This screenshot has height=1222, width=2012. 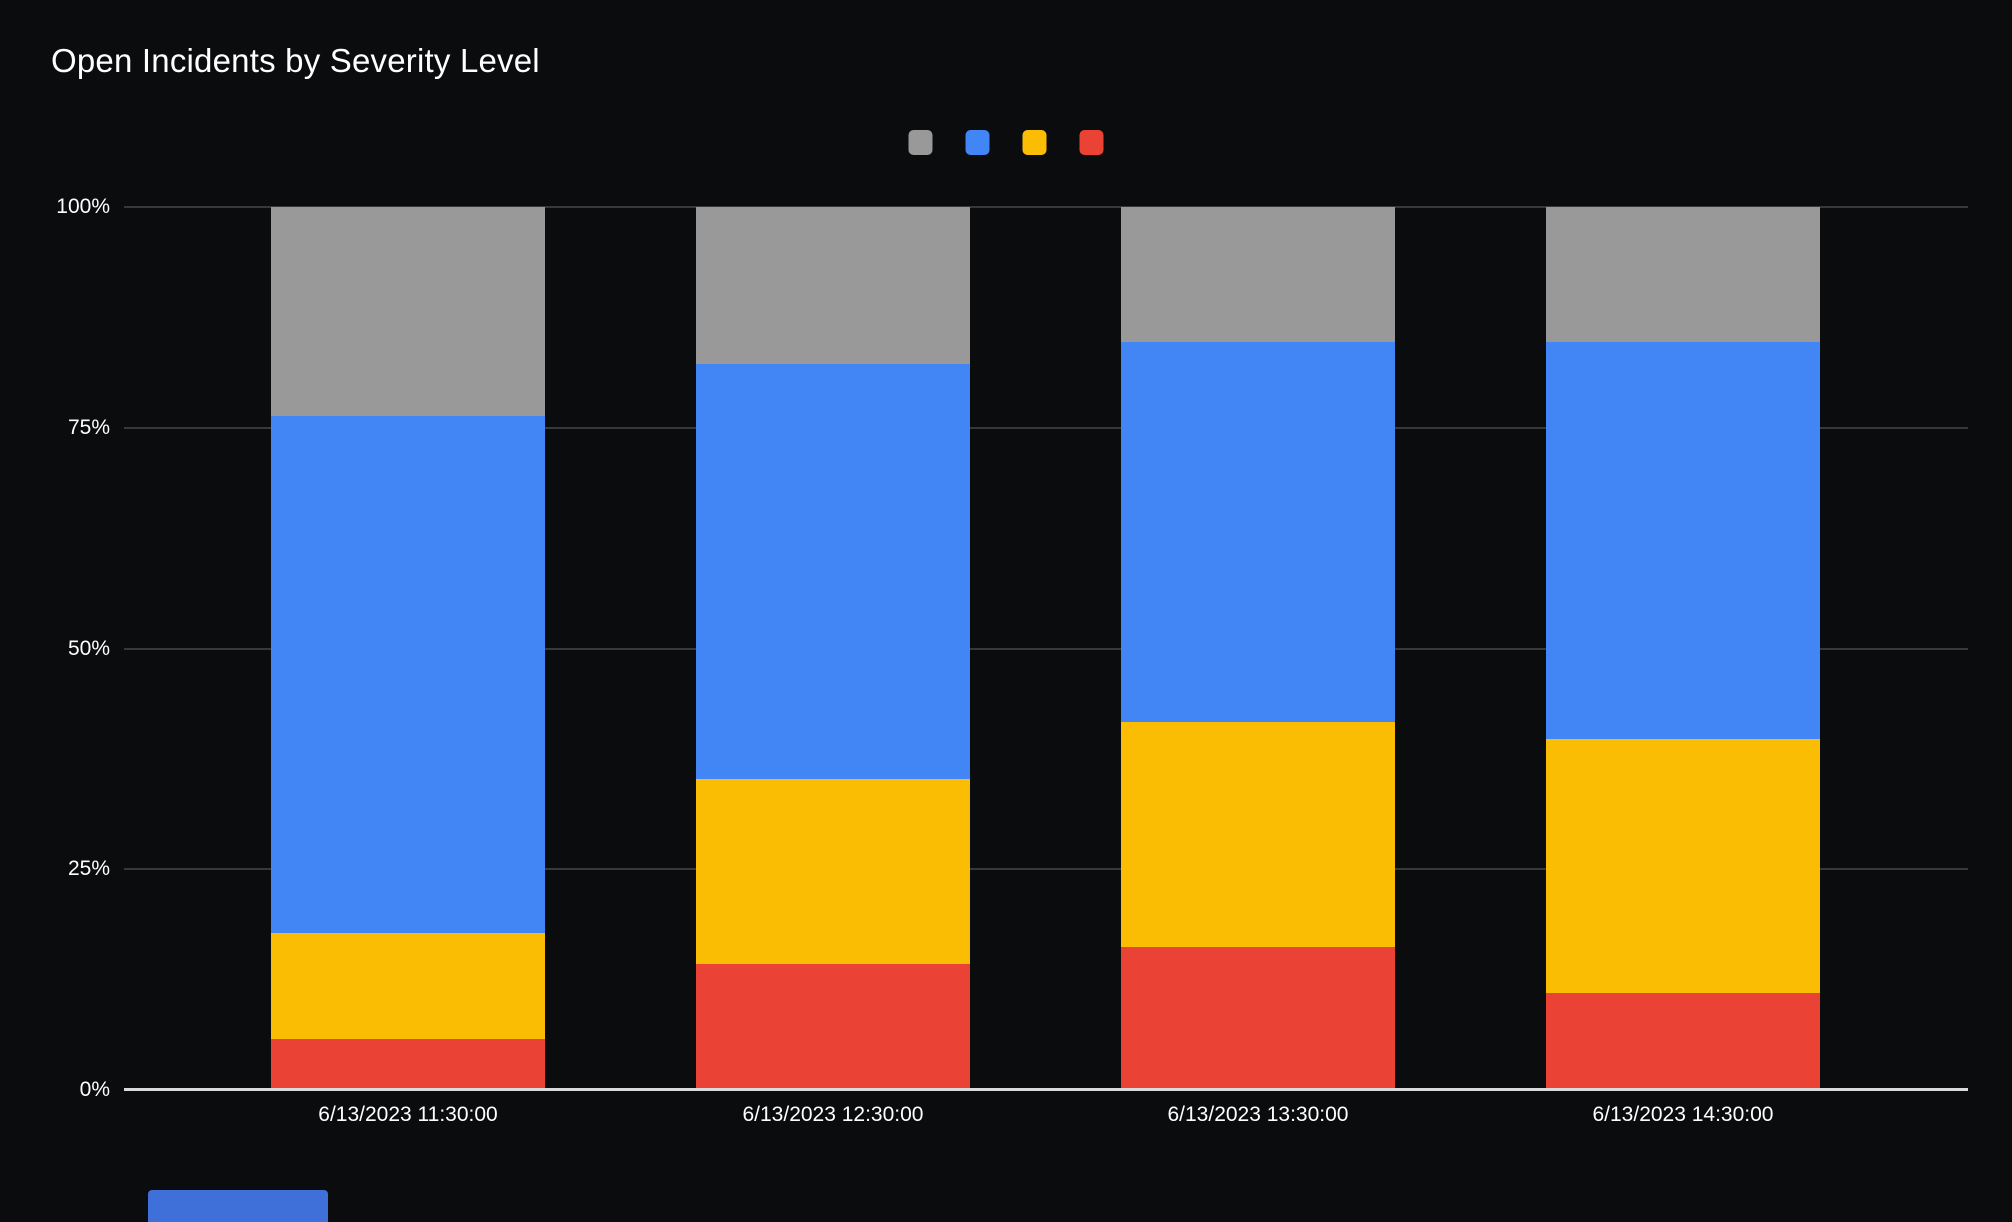 What do you see at coordinates (1034, 142) in the screenshot?
I see `yellow-severity-swatch` at bounding box center [1034, 142].